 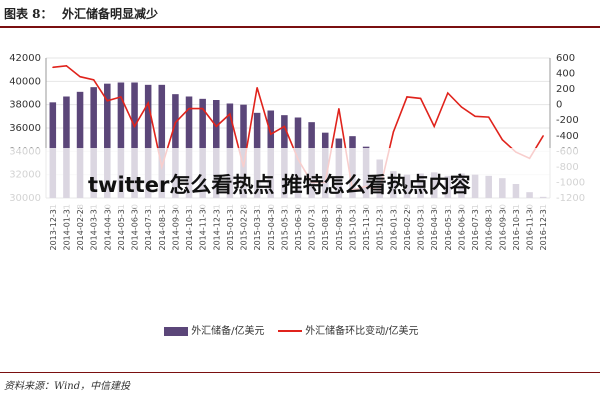 I want to click on y-right-tick-label: 200, so click(x=565, y=89).